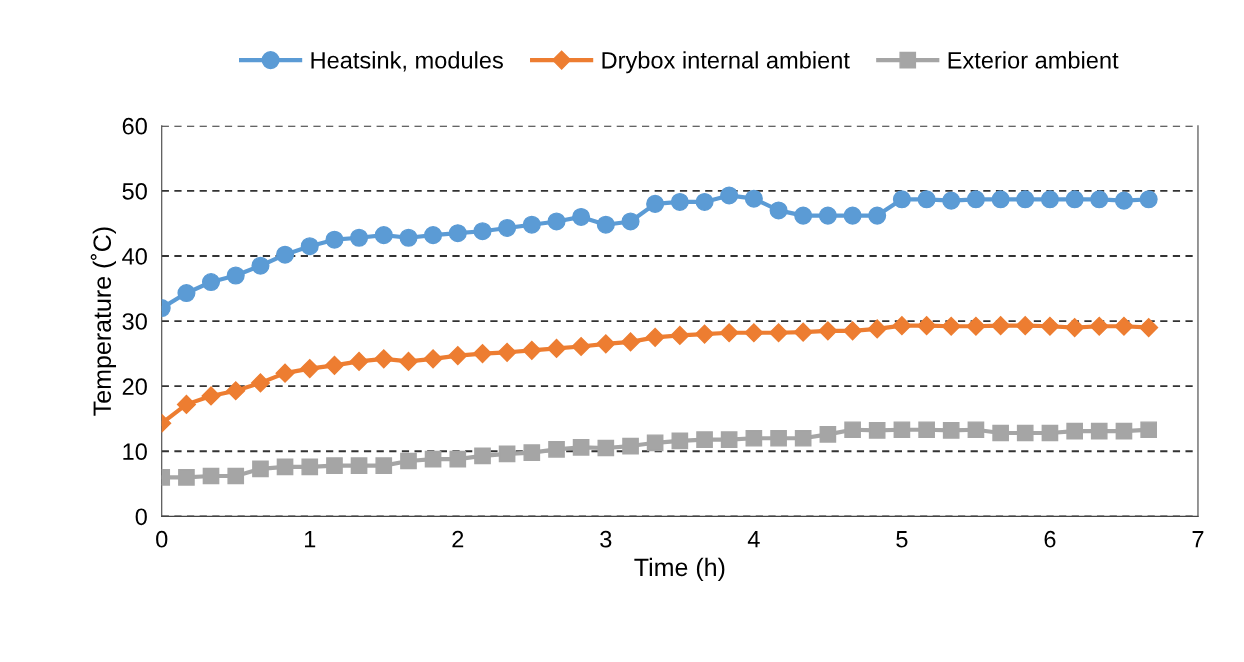 The image size is (1244, 662). What do you see at coordinates (458, 539) in the screenshot?
I see `x-tick-label: 2` at bounding box center [458, 539].